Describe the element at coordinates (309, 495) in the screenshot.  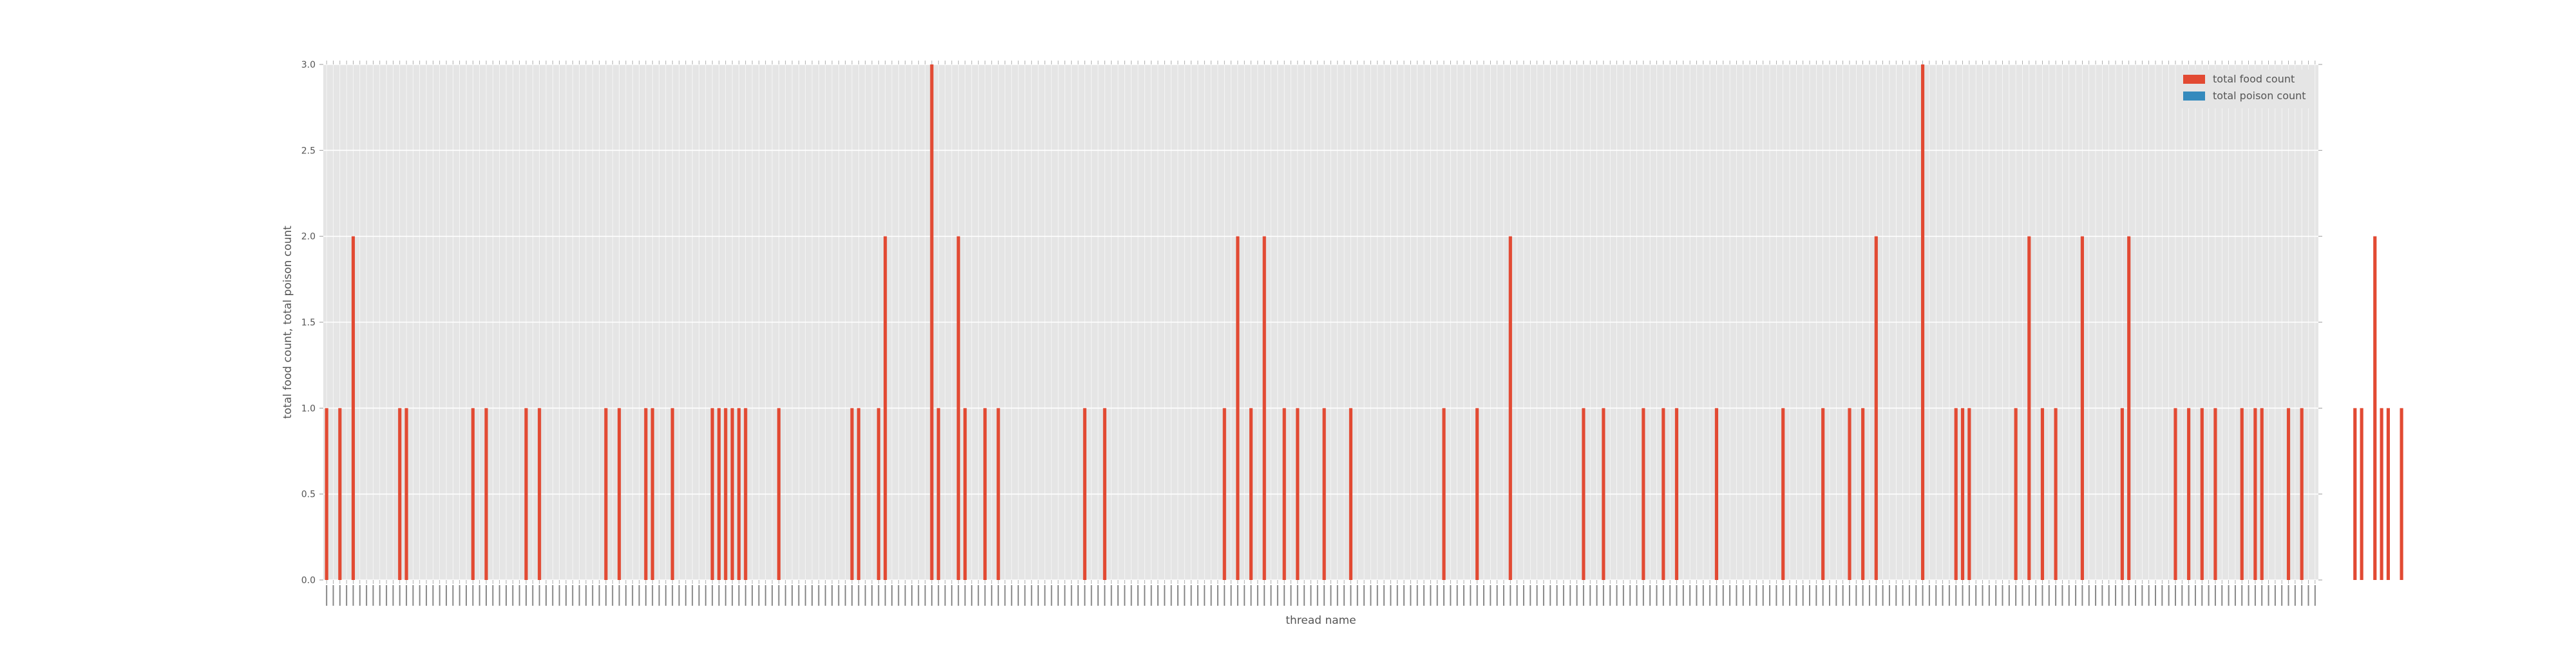
I see `y-tick-label: 0.5` at that location.